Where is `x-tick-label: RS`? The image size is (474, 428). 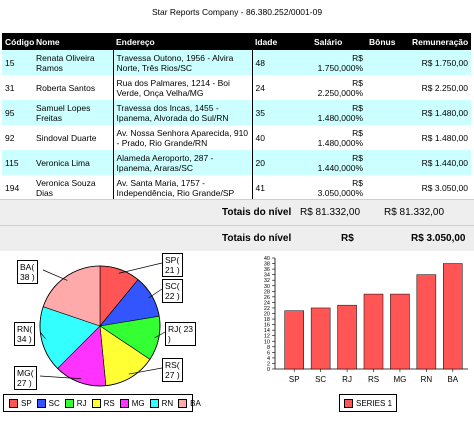
x-tick-label: RS is located at coordinates (373, 379).